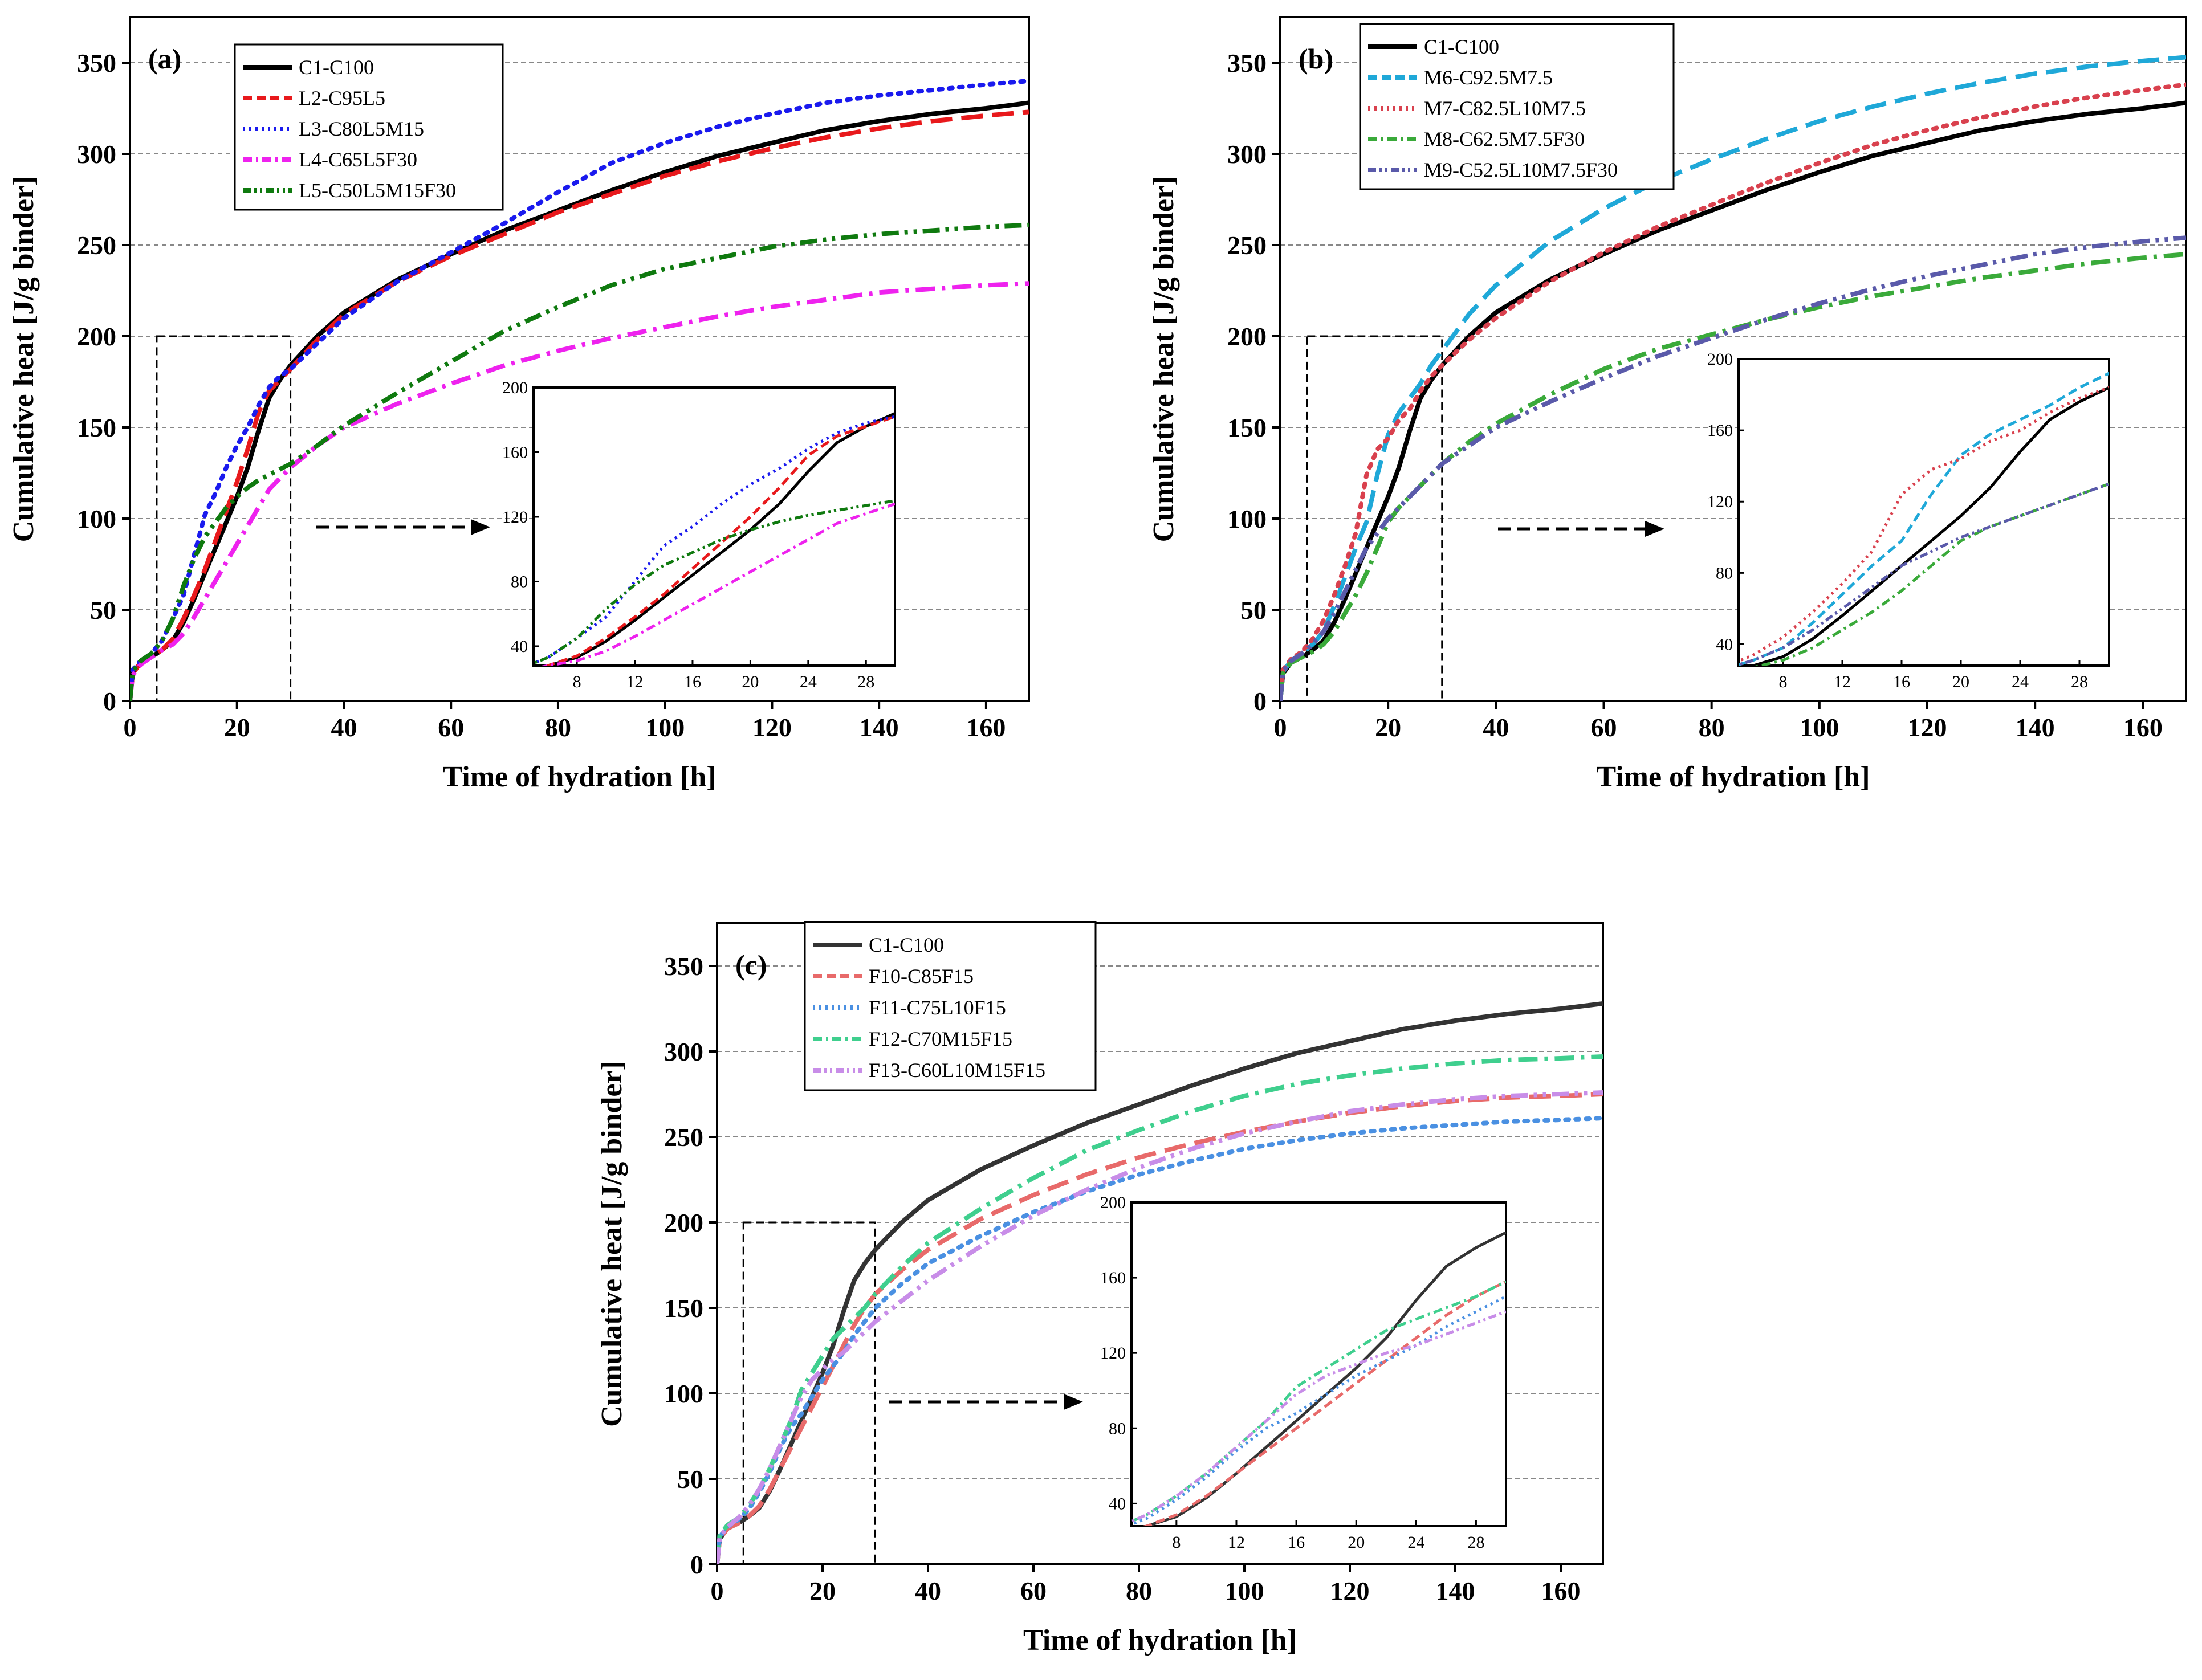 This screenshot has height=1680, width=2202. Describe the element at coordinates (1350, 1590) in the screenshot. I see `x-tick-label: 120` at that location.